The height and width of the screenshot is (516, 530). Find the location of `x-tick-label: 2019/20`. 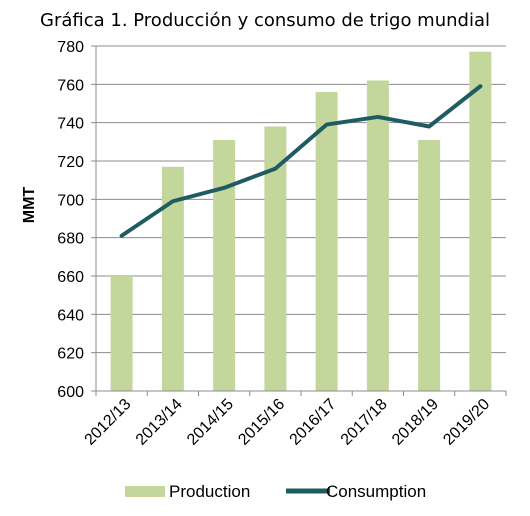

x-tick-label: 2019/20 is located at coordinates (466, 422).